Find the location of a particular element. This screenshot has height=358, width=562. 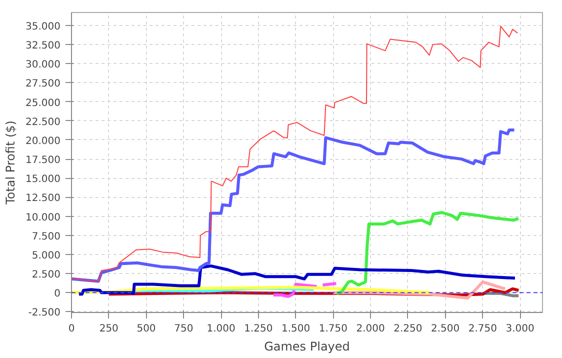

y-tick-label: 17.500 is located at coordinates (43, 160).